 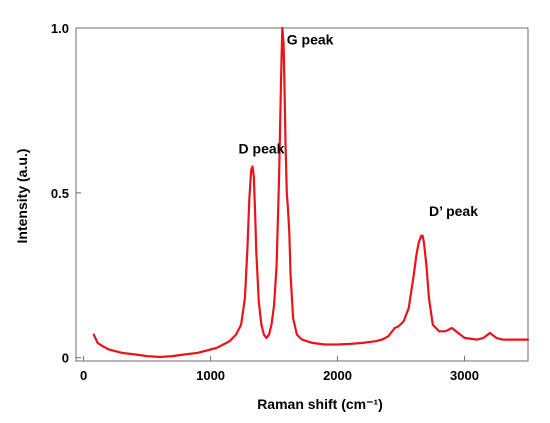 I want to click on annotation-1: G peak, so click(x=310, y=39).